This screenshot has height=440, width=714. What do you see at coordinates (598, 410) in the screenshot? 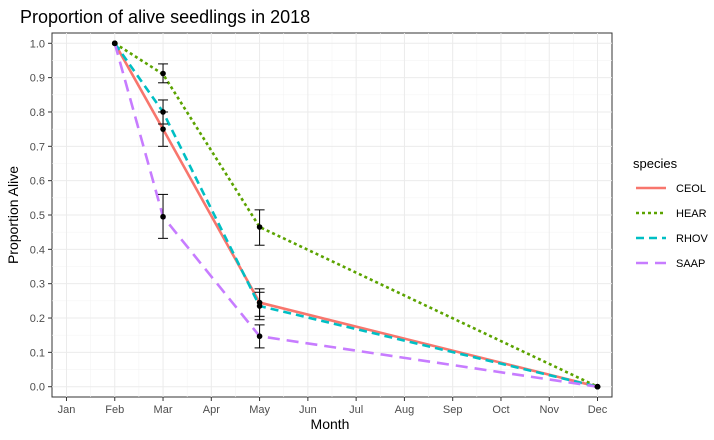
I see `x-tick-label: Dec` at bounding box center [598, 410].